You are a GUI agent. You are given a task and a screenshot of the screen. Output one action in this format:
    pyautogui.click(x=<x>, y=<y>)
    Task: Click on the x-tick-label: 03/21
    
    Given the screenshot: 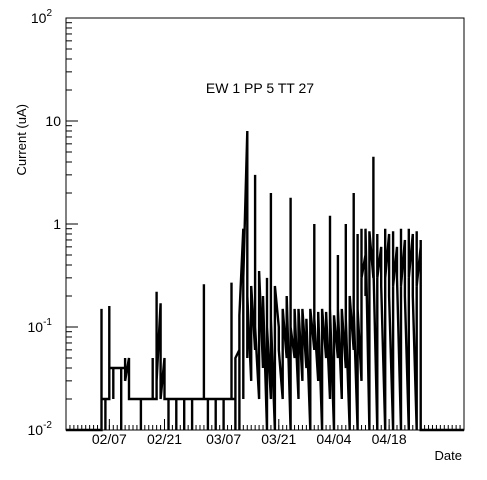 What is the action you would take?
    pyautogui.click(x=278, y=439)
    